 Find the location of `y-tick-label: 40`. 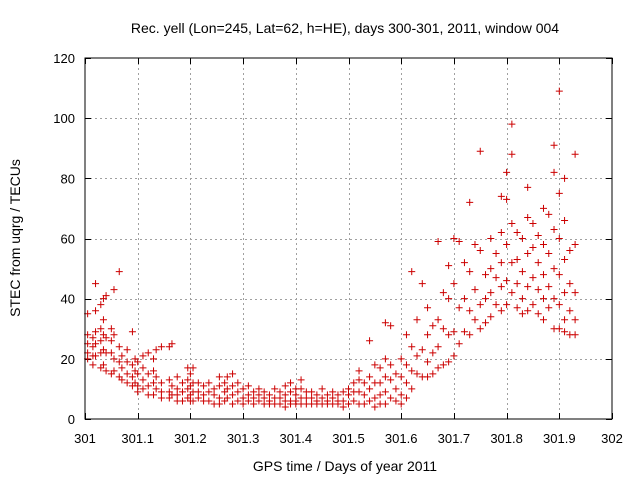

y-tick-label: 40 is located at coordinates (68, 299).